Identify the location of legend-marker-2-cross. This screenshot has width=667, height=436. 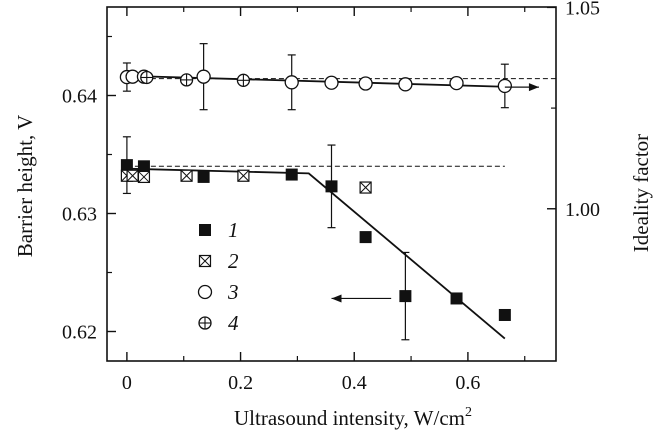
(205, 261).